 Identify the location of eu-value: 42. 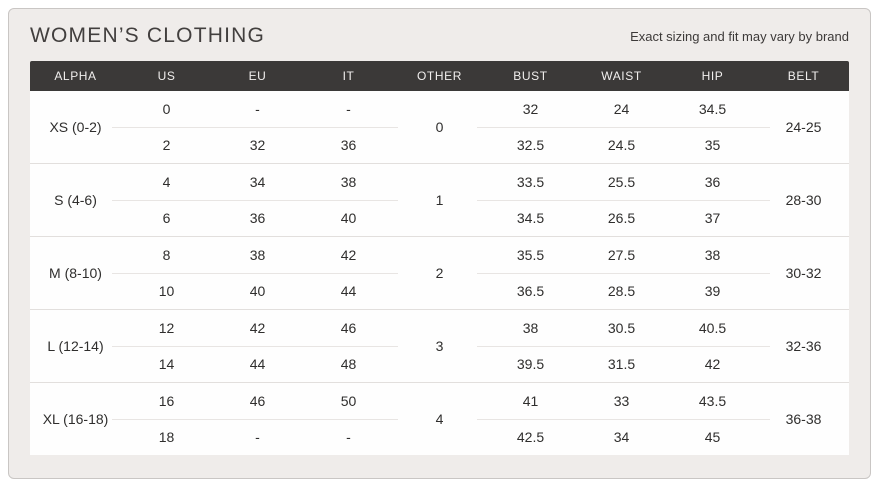
(257, 328).